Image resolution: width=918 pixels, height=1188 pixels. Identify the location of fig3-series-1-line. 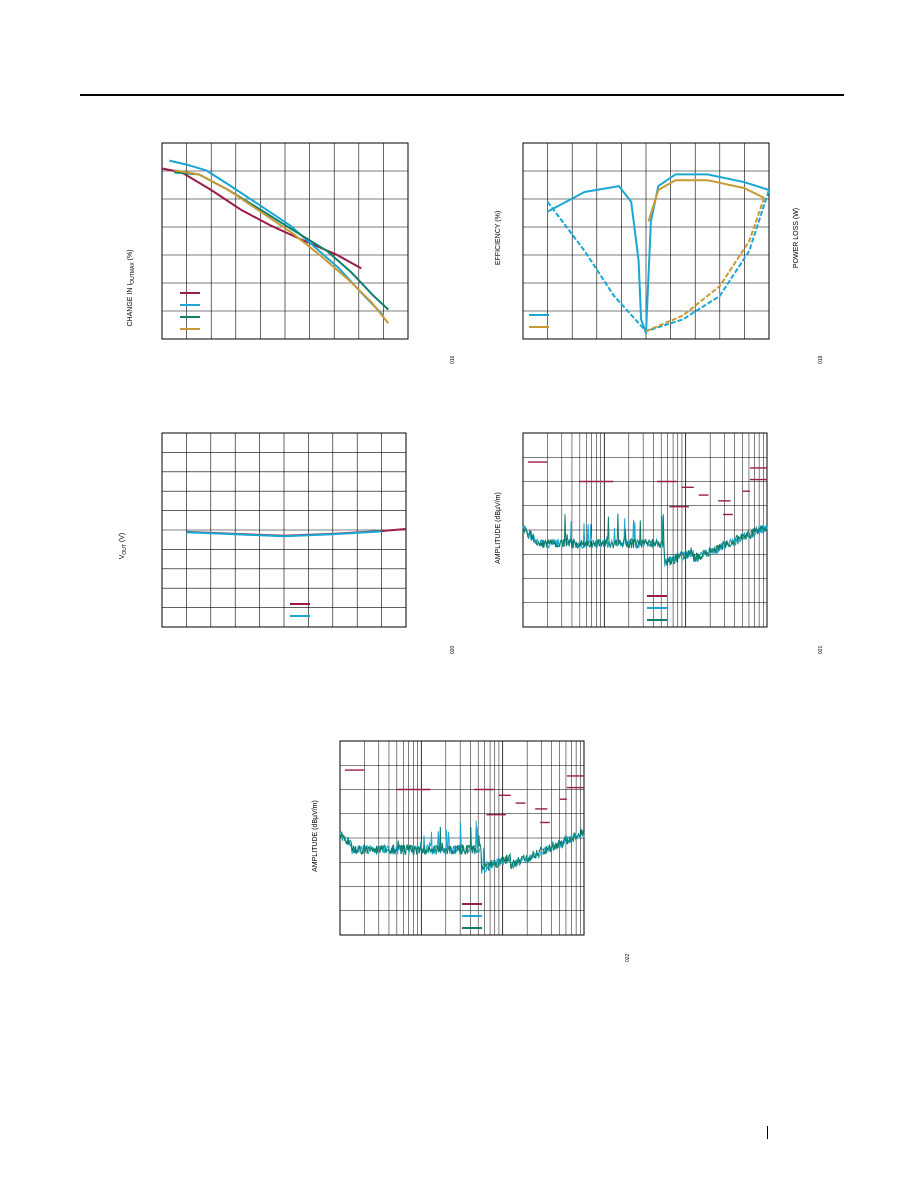
(284, 534).